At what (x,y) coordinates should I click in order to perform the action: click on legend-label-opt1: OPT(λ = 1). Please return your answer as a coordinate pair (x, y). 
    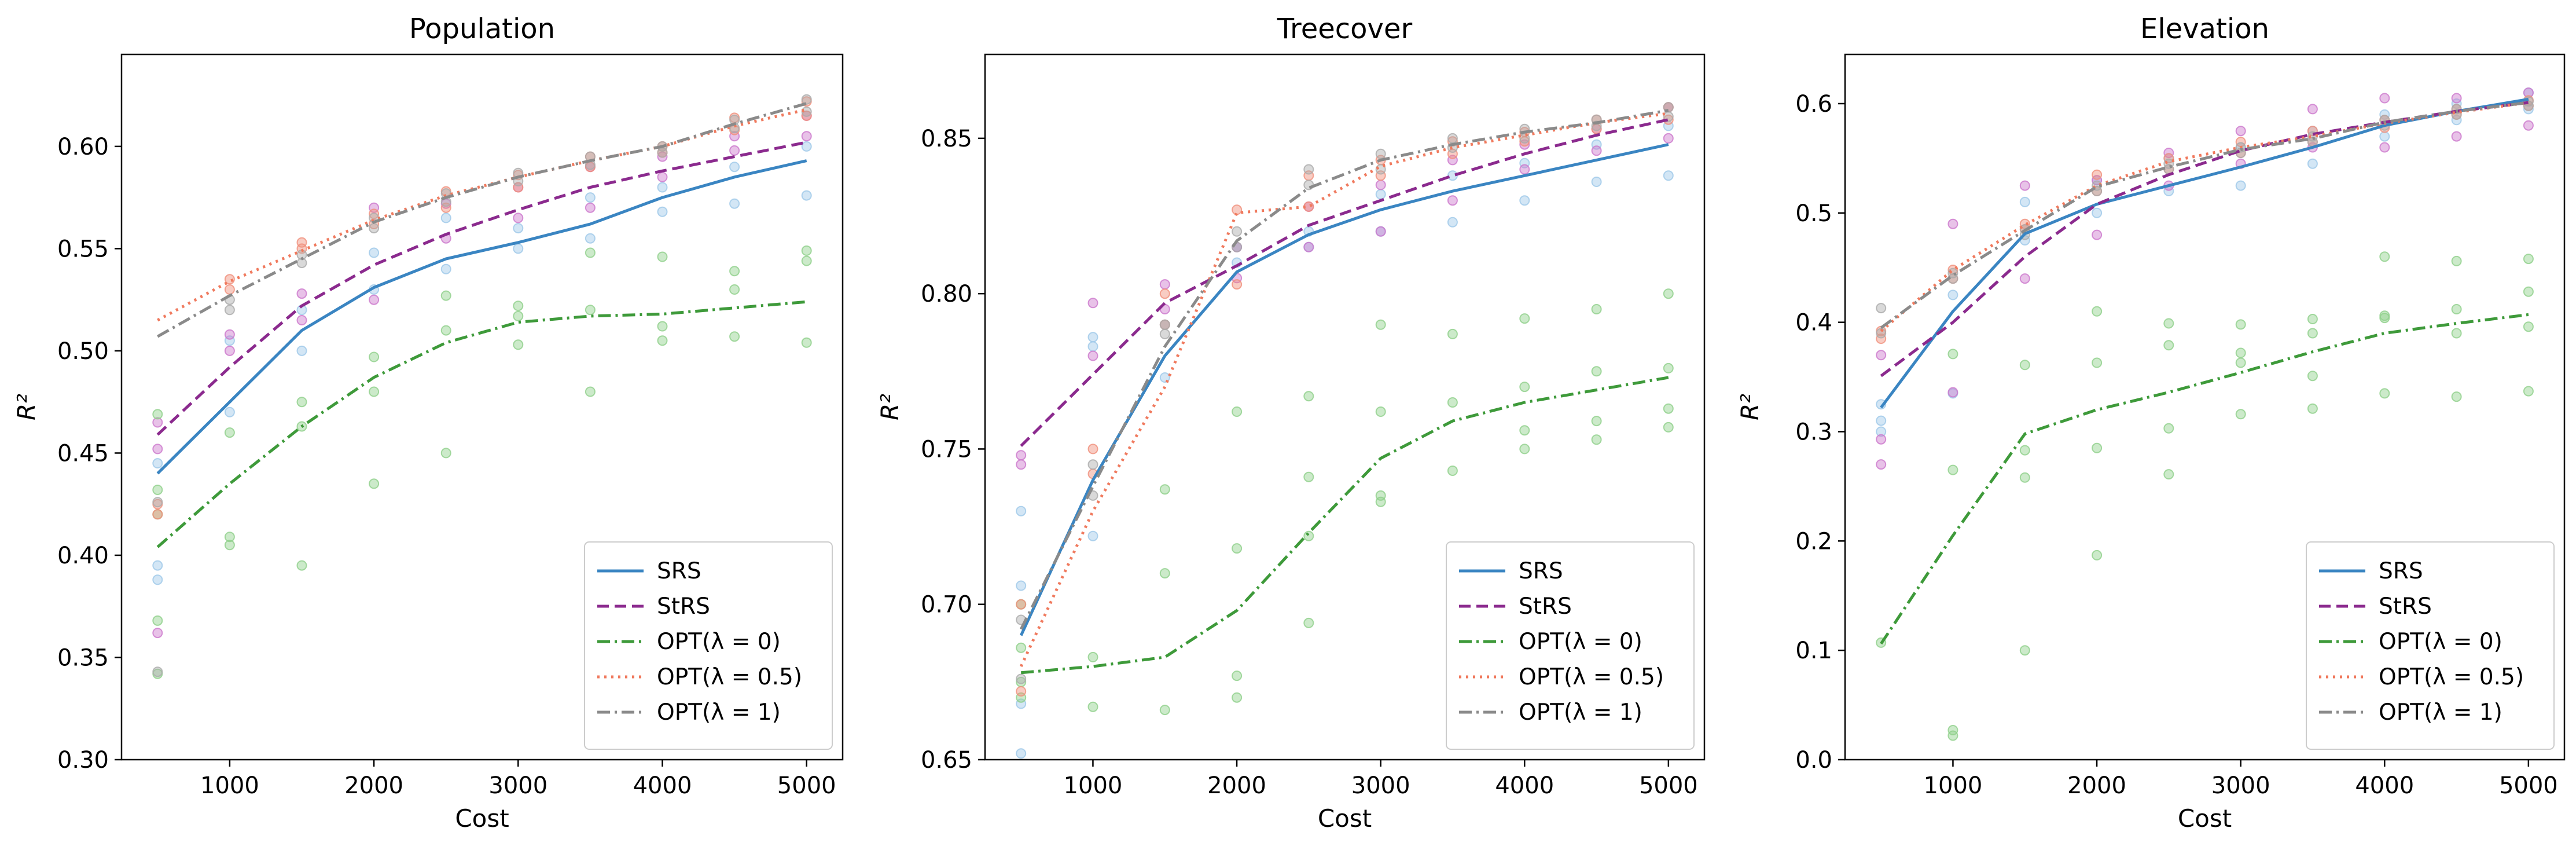
    Looking at the image, I should click on (2441, 712).